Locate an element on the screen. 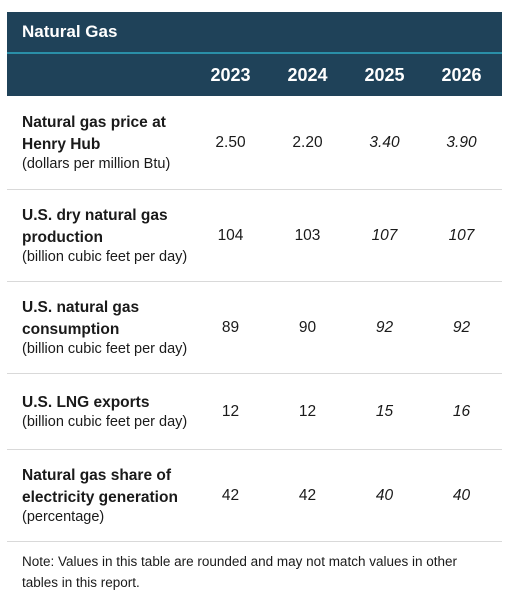 This screenshot has width=509, height=610. row-label-unit: (dollars per million Btu) is located at coordinates (96, 164).